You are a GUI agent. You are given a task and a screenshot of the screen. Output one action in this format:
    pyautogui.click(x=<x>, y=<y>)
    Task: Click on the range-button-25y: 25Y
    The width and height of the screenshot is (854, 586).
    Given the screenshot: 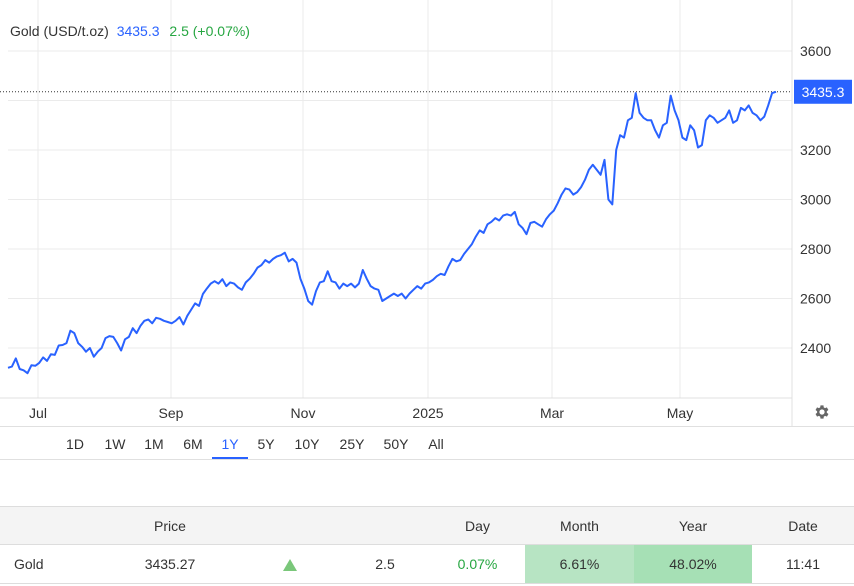 What is the action you would take?
    pyautogui.click(x=352, y=444)
    